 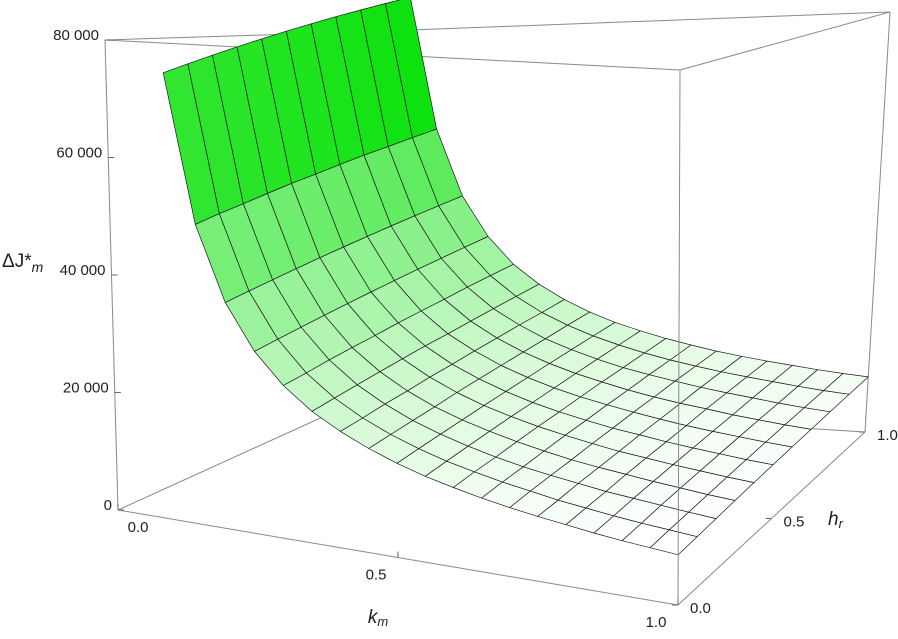 I want to click on y-tick-label: 0.0, so click(x=700, y=608).